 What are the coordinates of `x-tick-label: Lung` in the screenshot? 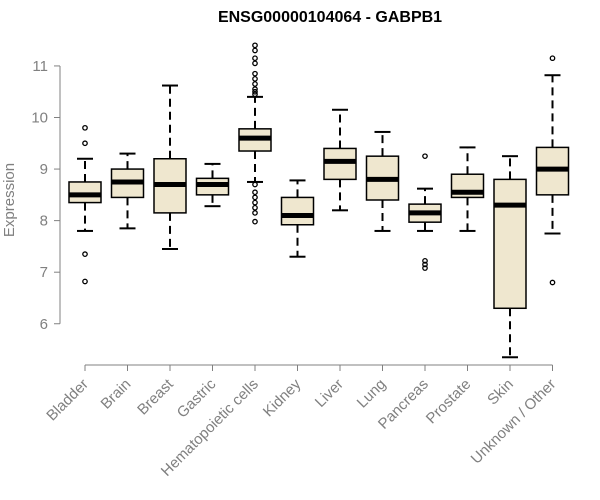 It's located at (372, 394).